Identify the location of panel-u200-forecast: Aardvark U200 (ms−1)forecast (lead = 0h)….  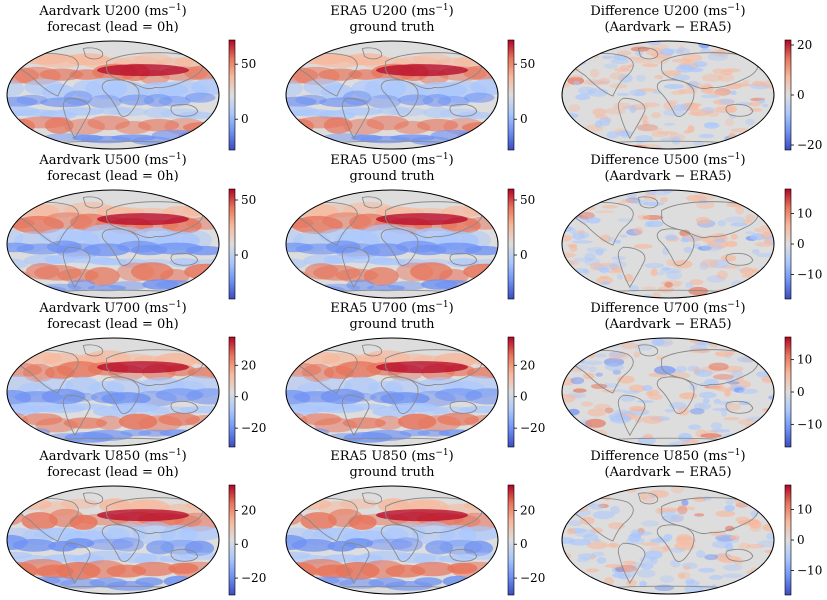
(131, 77).